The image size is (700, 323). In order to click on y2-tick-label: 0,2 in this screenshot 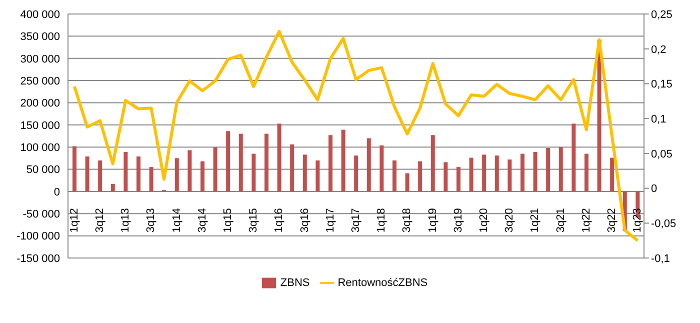, I will do `click(658, 50)`.